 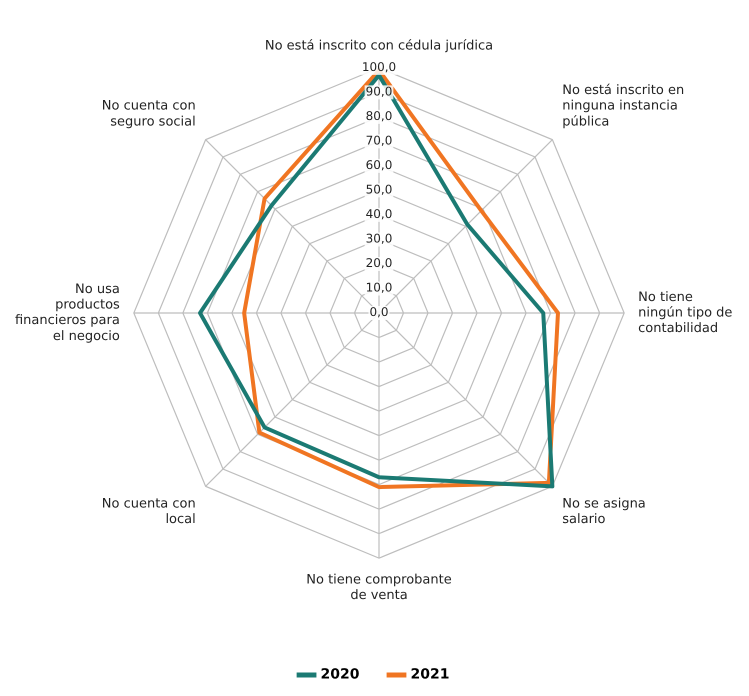 What do you see at coordinates (379, 67) in the screenshot?
I see `y-tick-label: 100,0` at bounding box center [379, 67].